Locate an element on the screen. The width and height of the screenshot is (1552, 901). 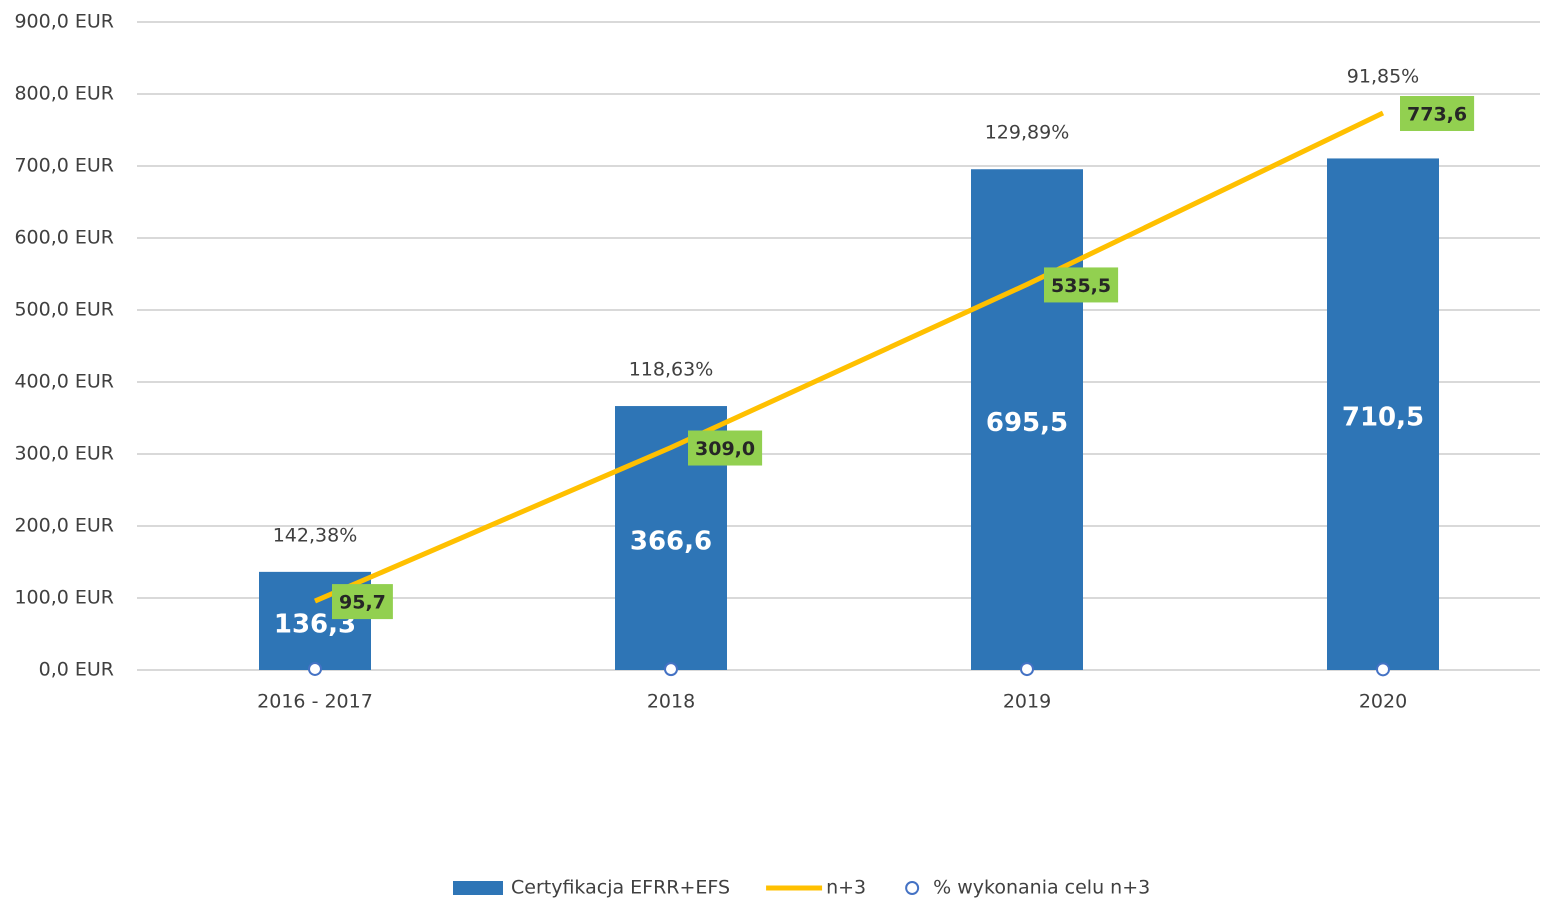
line-label: 535,5 is located at coordinates (1081, 286).